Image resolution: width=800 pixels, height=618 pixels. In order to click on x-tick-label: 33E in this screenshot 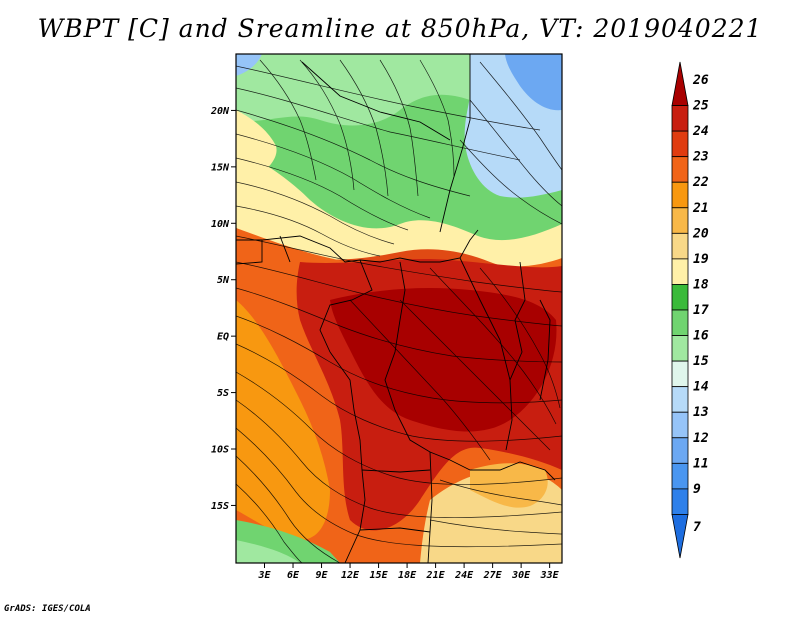, I will do `click(550, 575)`.